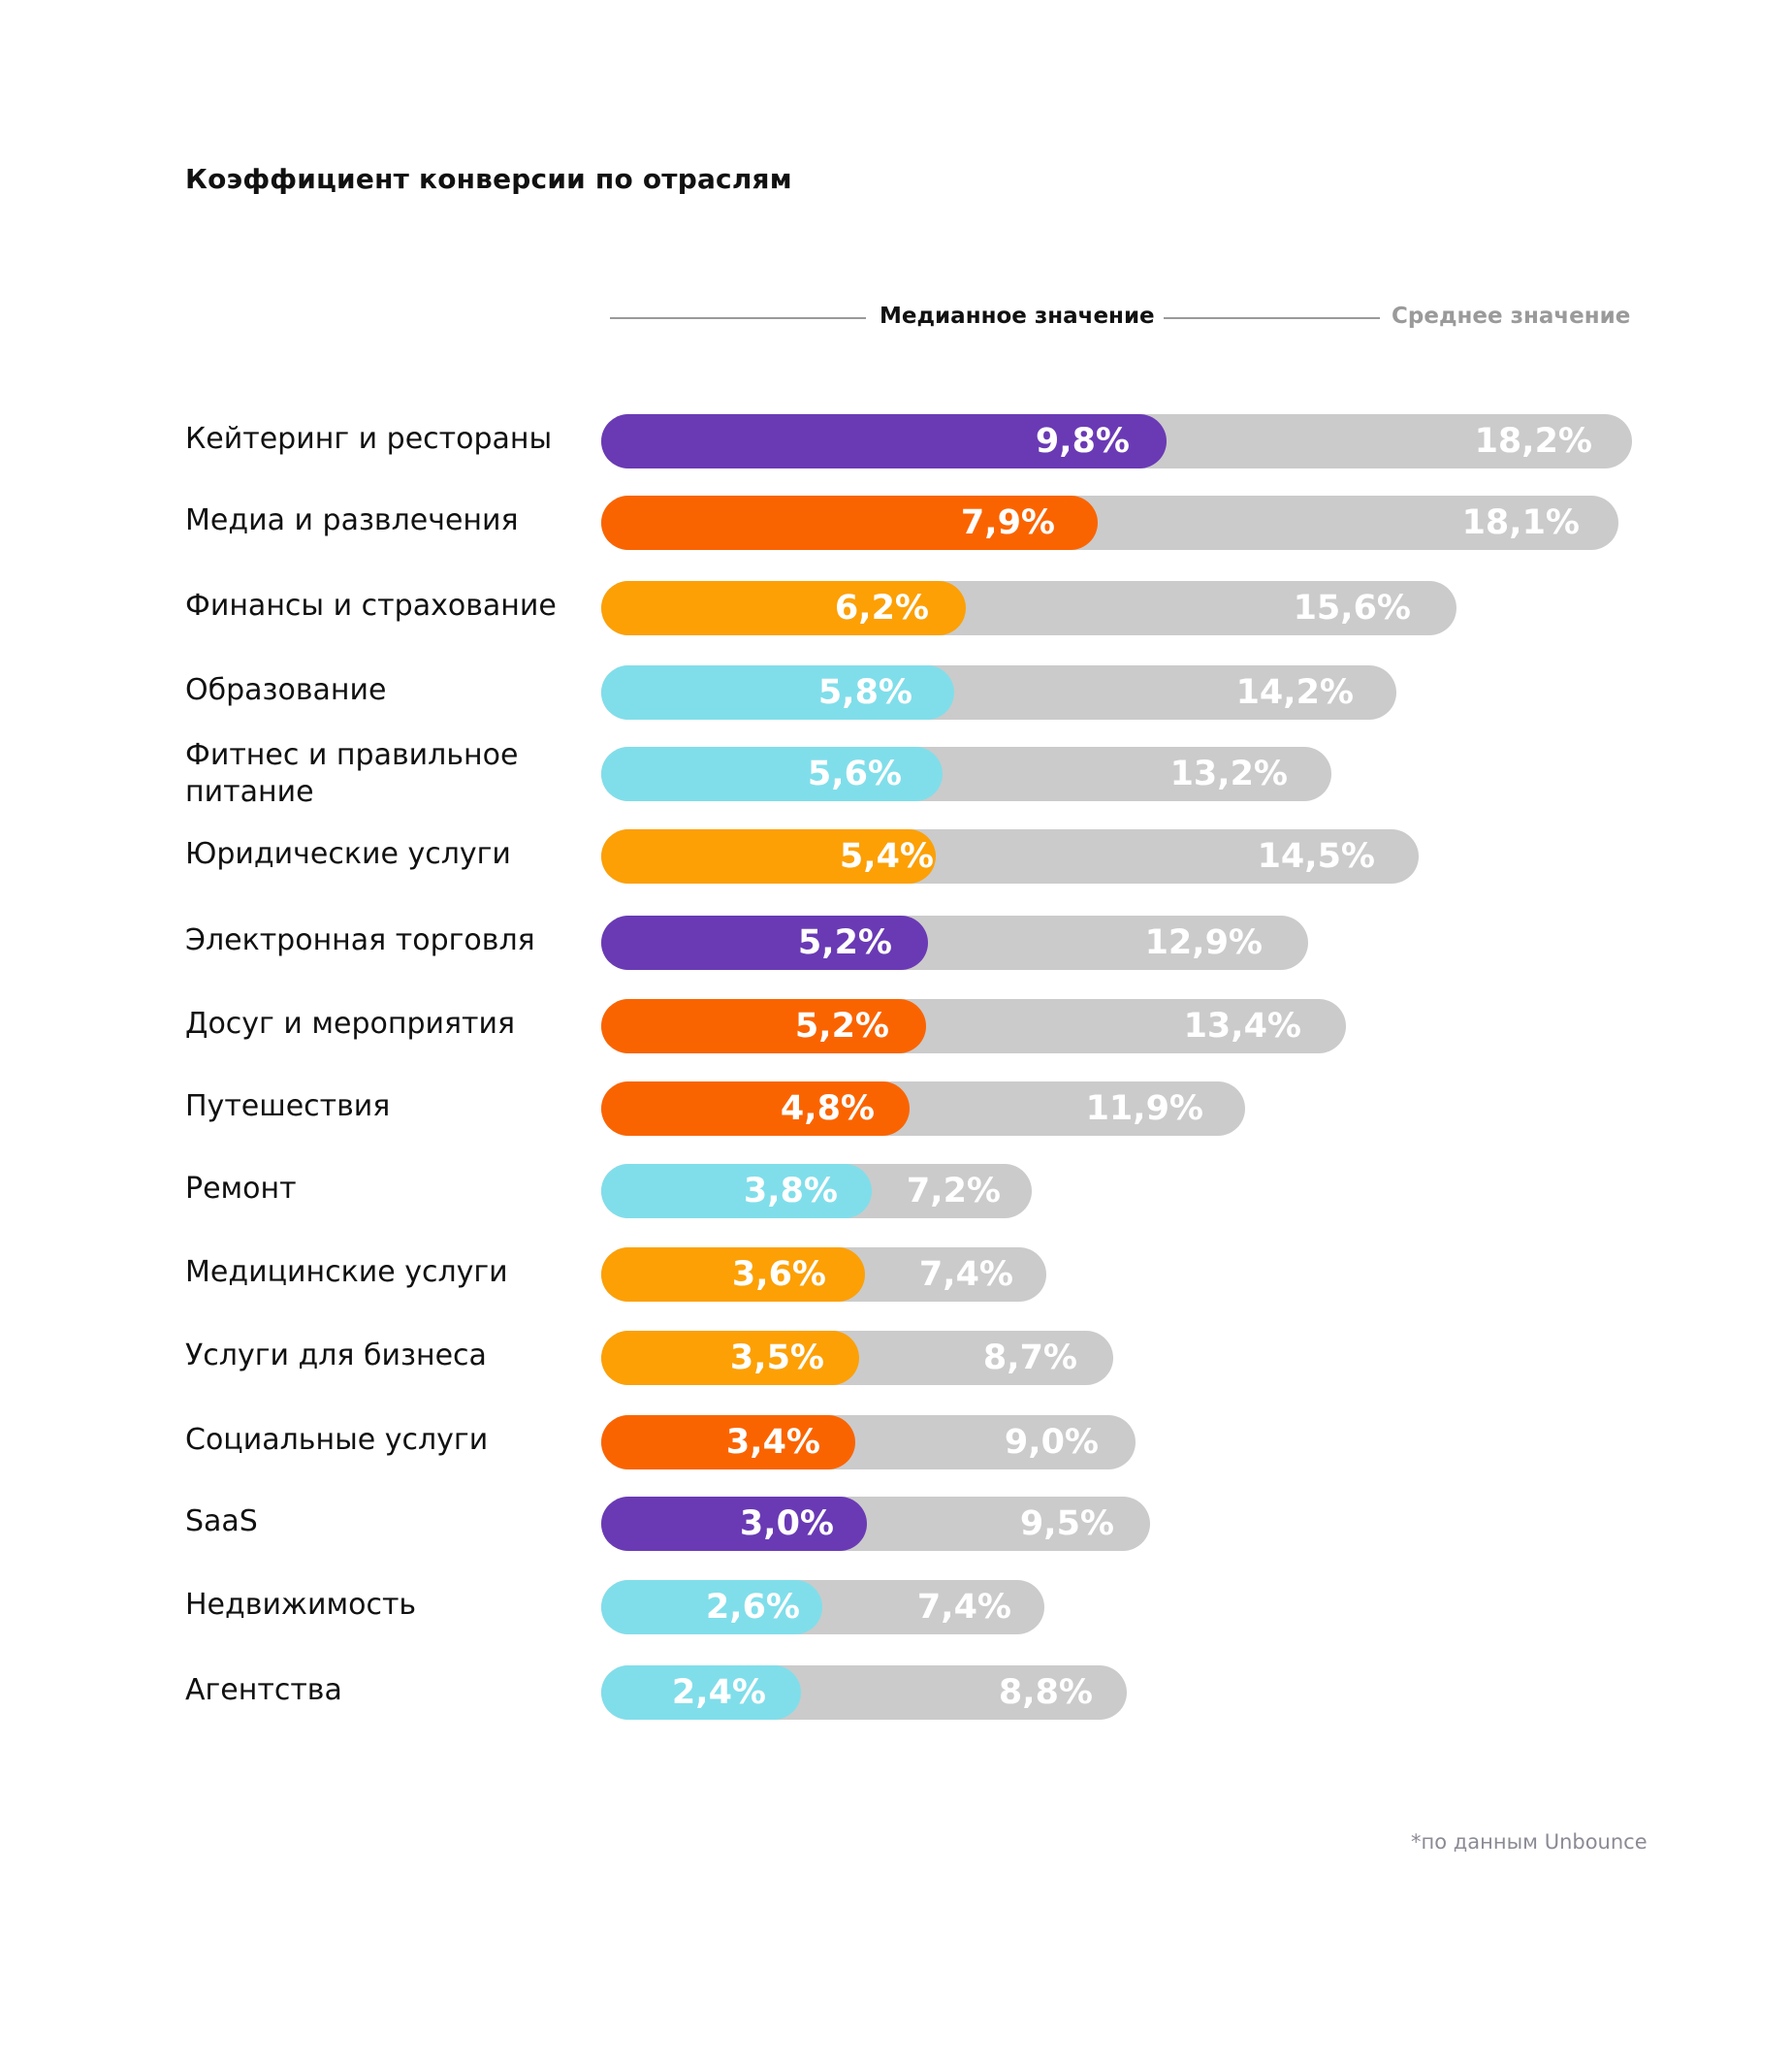 The height and width of the screenshot is (2065, 1792). I want to click on category-label: Досуг и мероприятия, so click(350, 1024).